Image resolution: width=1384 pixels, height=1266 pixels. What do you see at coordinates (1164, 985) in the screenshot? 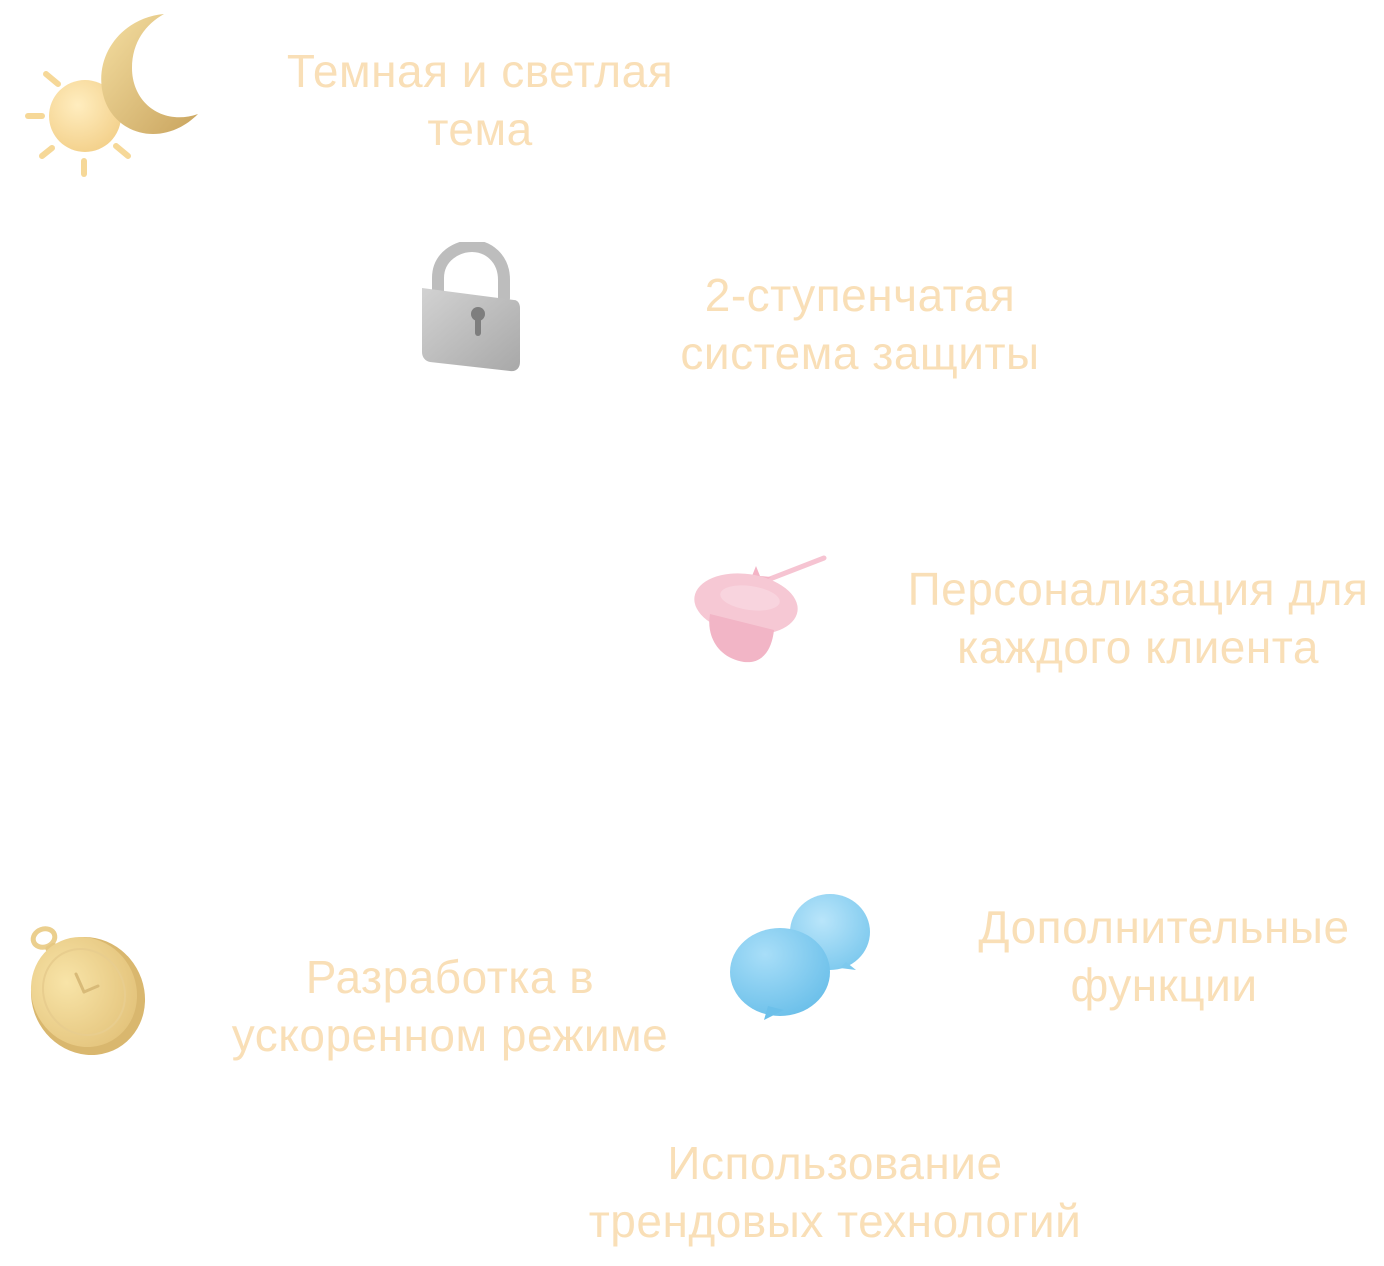
I see `feature-functions-line-2: функции` at bounding box center [1164, 985].